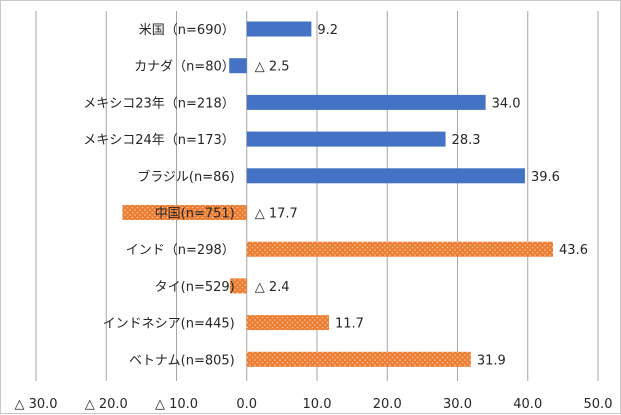  I want to click on category-label: メキシコ24年（n=173）, so click(159, 140).